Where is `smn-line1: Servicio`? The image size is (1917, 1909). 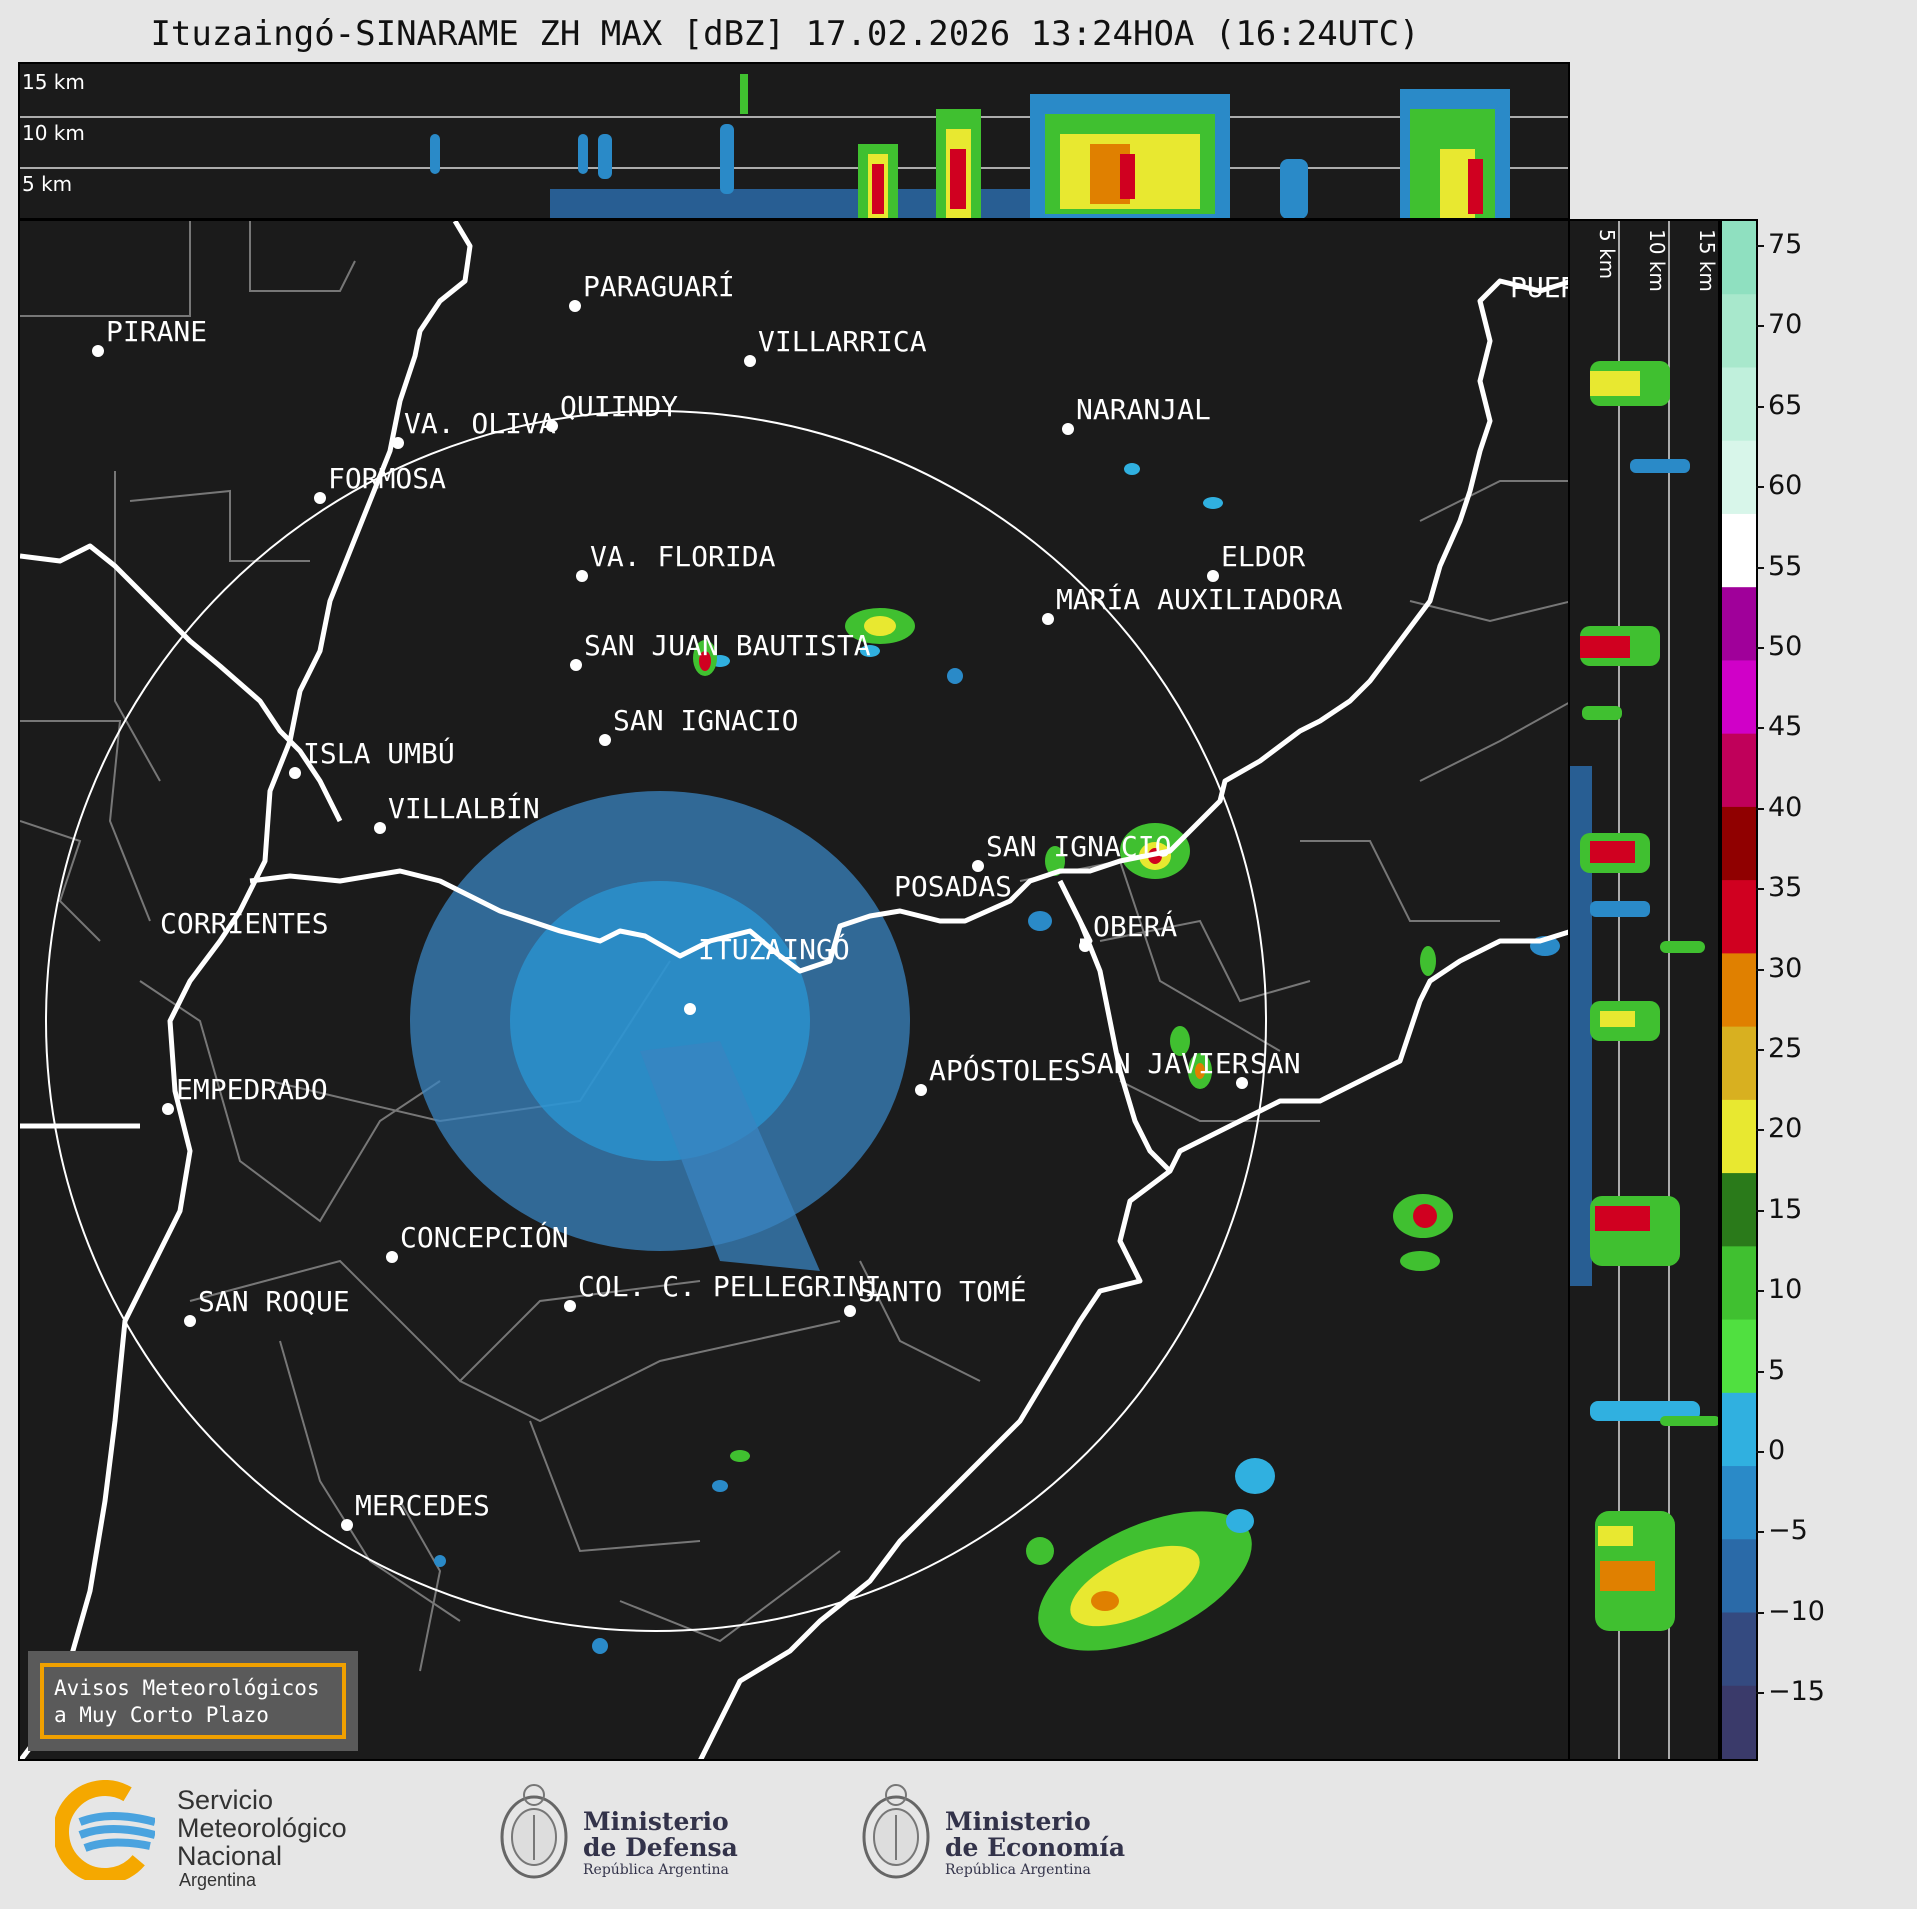 smn-line1: Servicio is located at coordinates (225, 1800).